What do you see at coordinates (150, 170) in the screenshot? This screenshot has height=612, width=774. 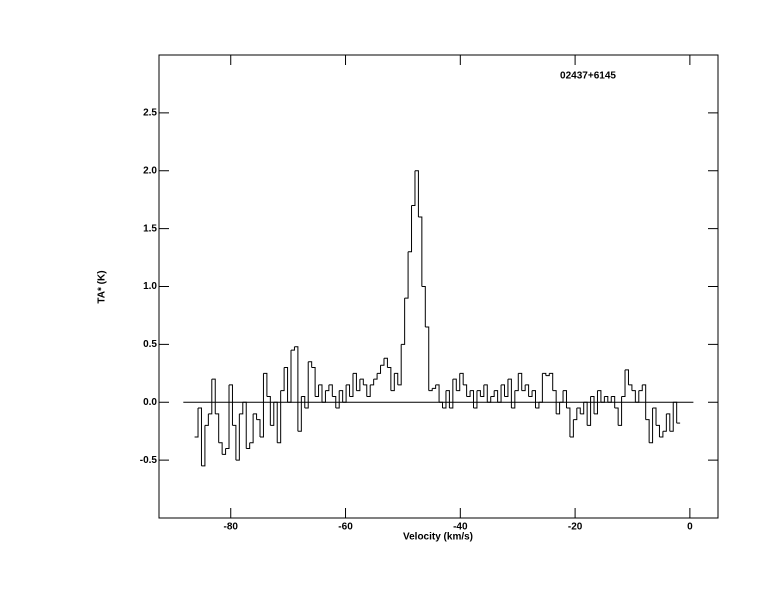 I see `y-tick-label: 2.0` at bounding box center [150, 170].